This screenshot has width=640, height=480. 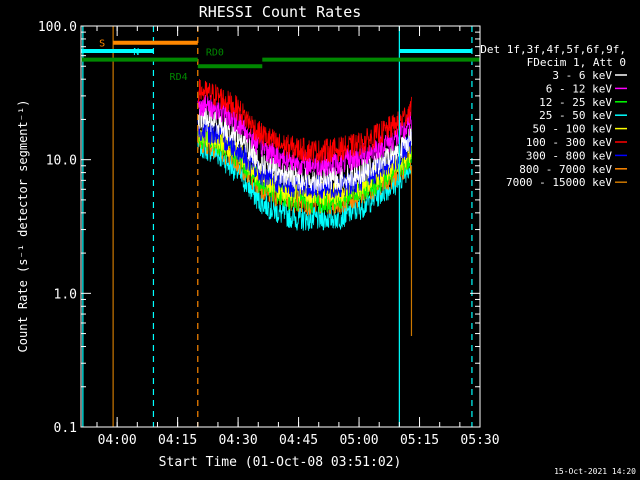 What do you see at coordinates (215, 53) in the screenshot?
I see `state-bar-label: RD0` at bounding box center [215, 53].